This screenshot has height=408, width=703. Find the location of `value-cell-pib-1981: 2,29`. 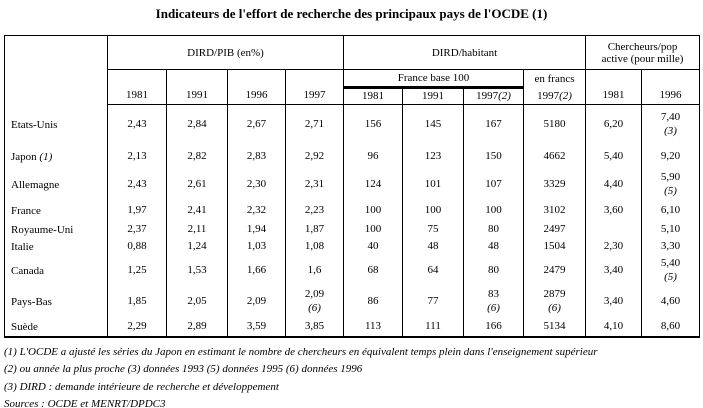

value-cell-pib-1981: 2,29 is located at coordinates (137, 327).